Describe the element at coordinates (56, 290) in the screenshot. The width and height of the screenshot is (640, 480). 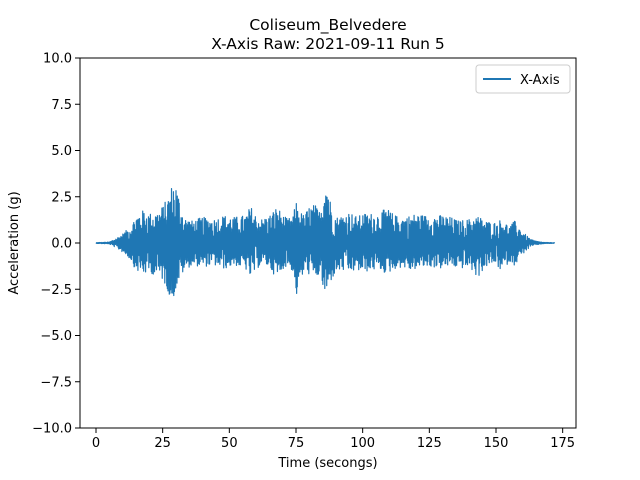
I see `y-tick-label: −2.5` at that location.